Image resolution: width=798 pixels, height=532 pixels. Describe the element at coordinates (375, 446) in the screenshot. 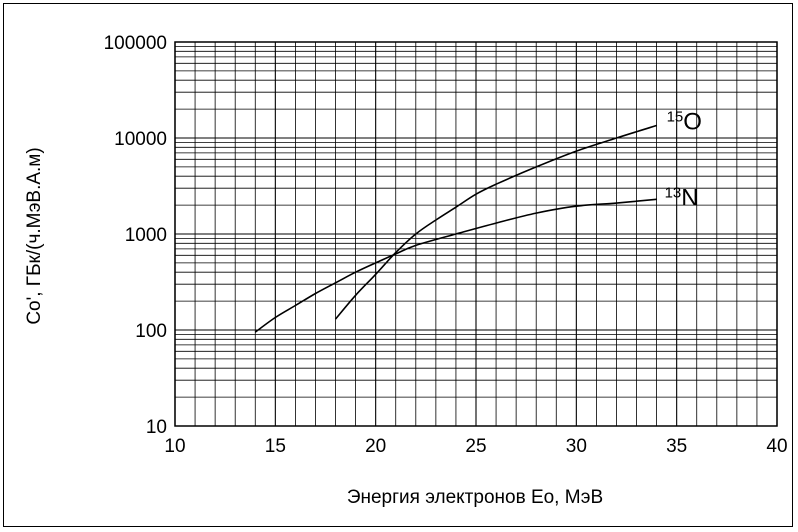

I see `x-tick-label: 20` at that location.